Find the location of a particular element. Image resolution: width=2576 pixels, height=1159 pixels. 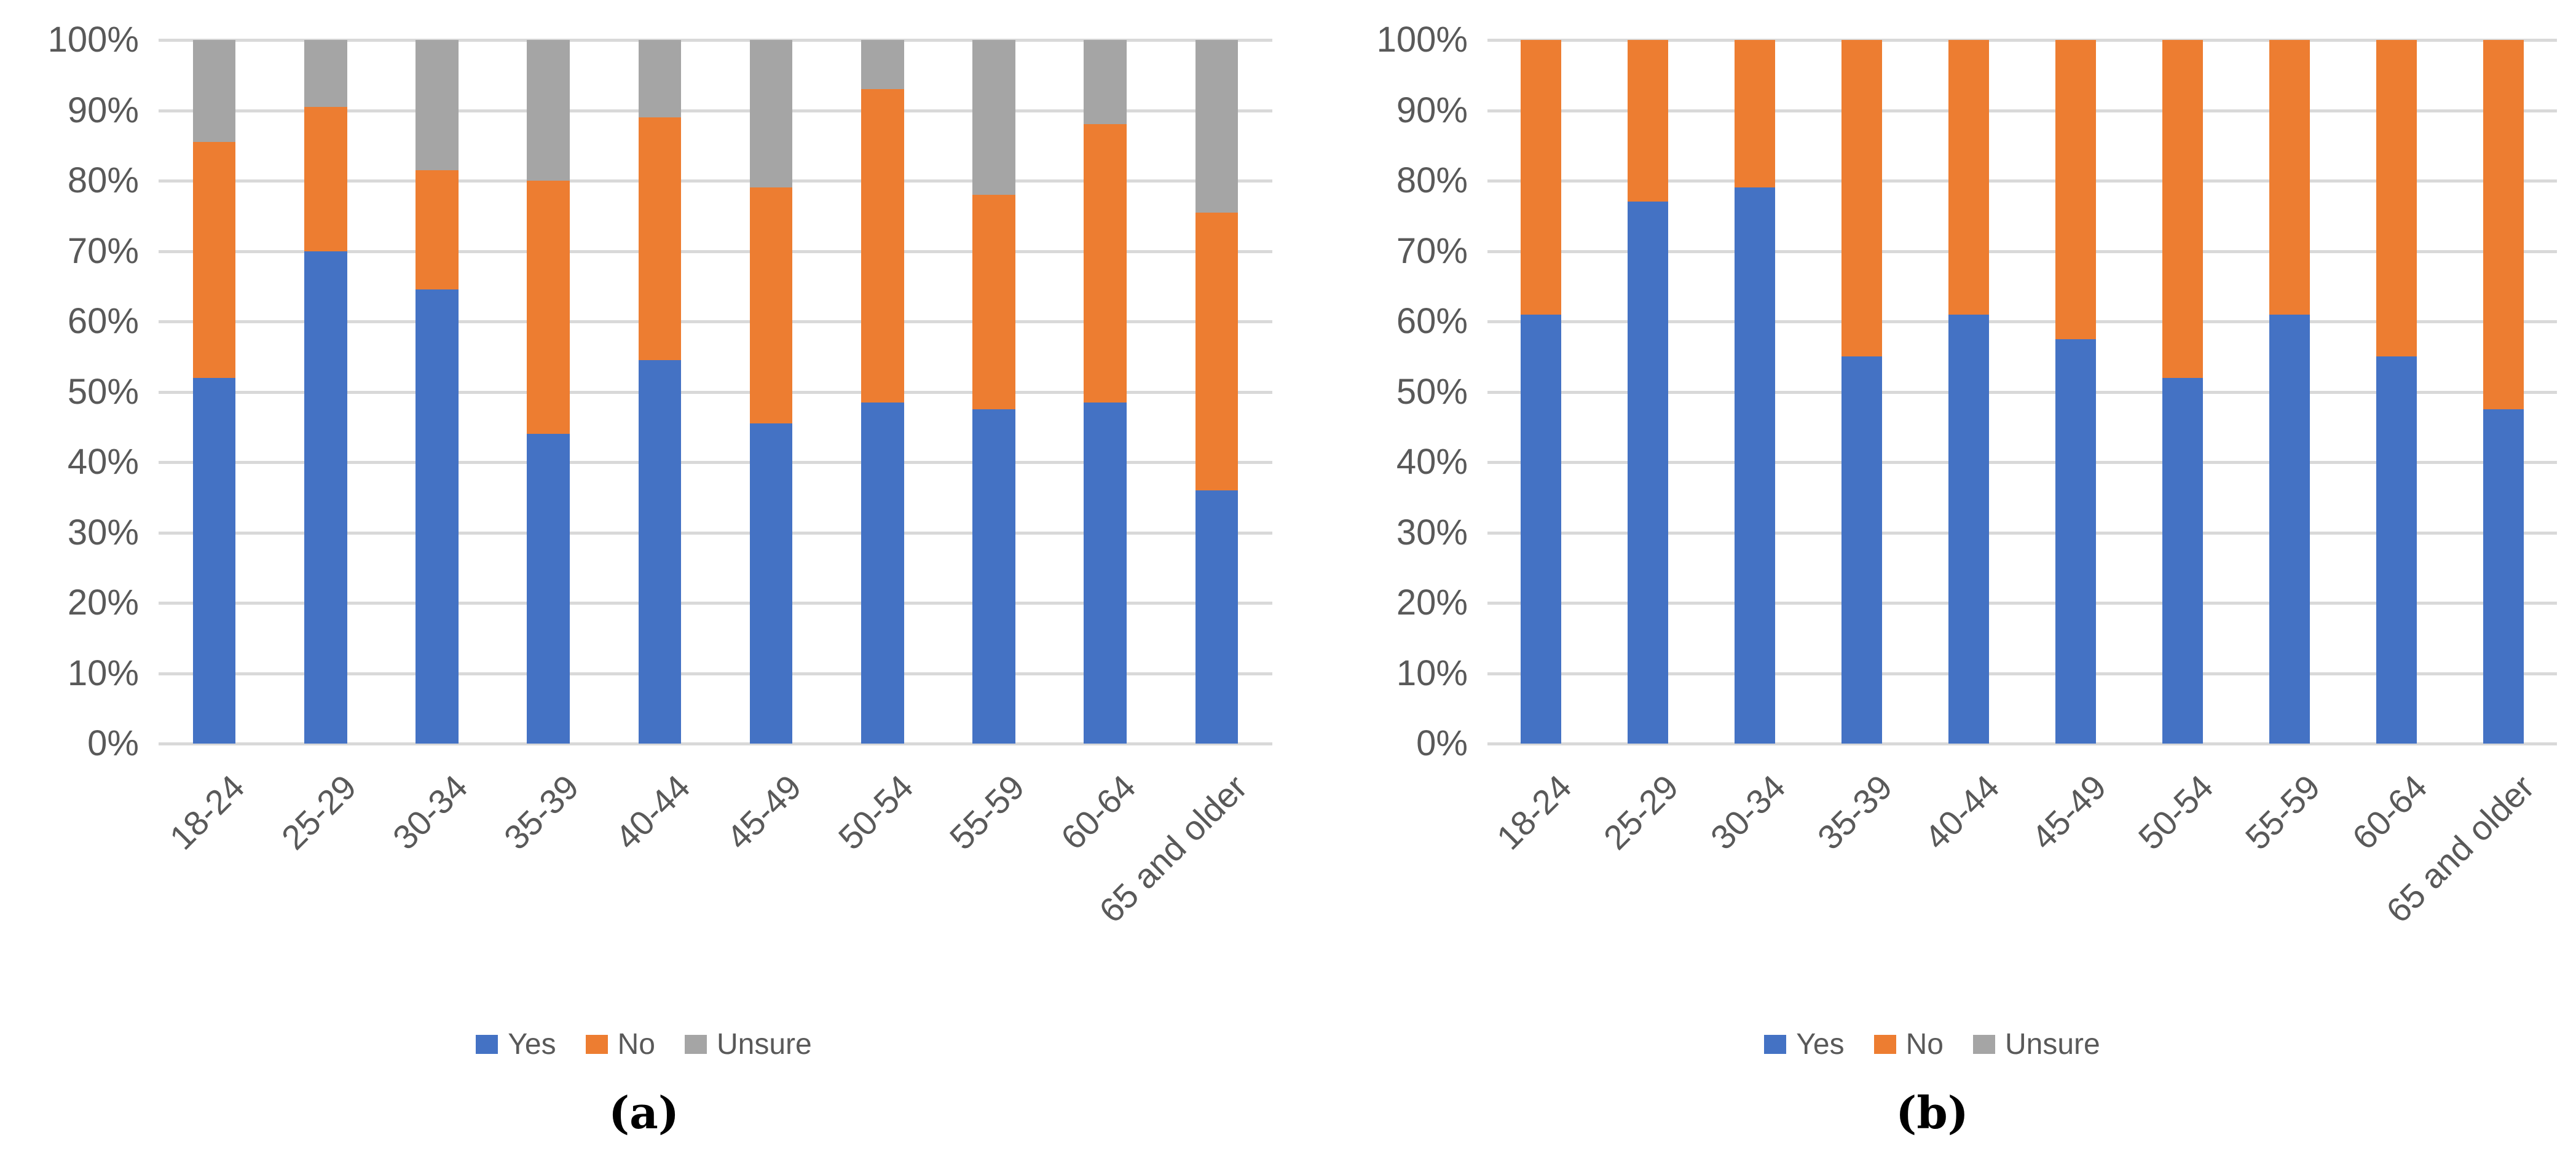

x-axis-label-text: 18-24 is located at coordinates (1534, 812).